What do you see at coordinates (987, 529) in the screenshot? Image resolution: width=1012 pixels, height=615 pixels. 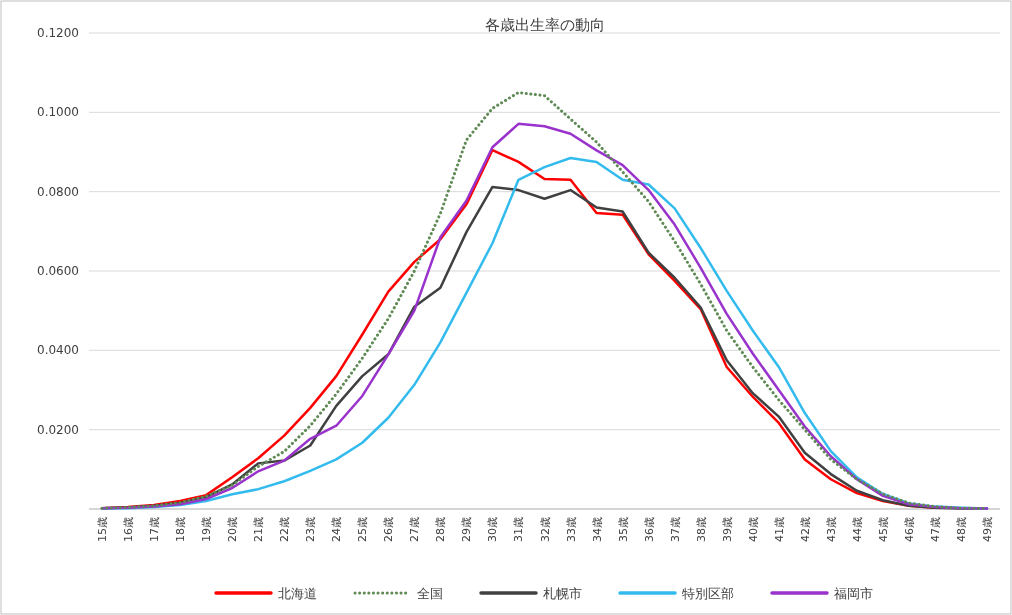 I see `x-tick-label: 49歳` at bounding box center [987, 529].